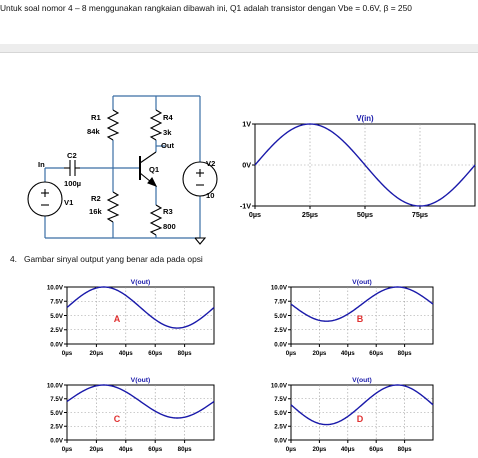 This screenshot has height=458, width=478. I want to click on circuit-wires, so click(122, 167).